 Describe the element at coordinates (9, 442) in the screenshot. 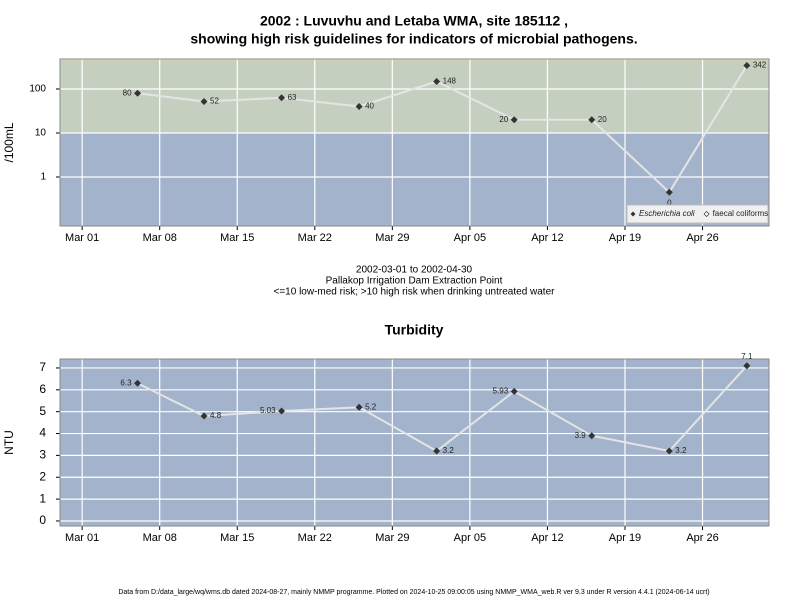

I see `y-axis-label: NTU` at that location.